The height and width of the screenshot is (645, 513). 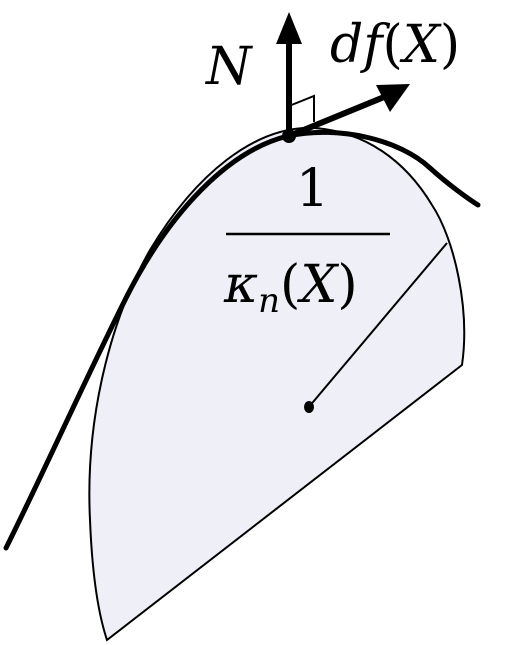 What do you see at coordinates (420, 45) in the screenshot?
I see `differential-var: X` at bounding box center [420, 45].